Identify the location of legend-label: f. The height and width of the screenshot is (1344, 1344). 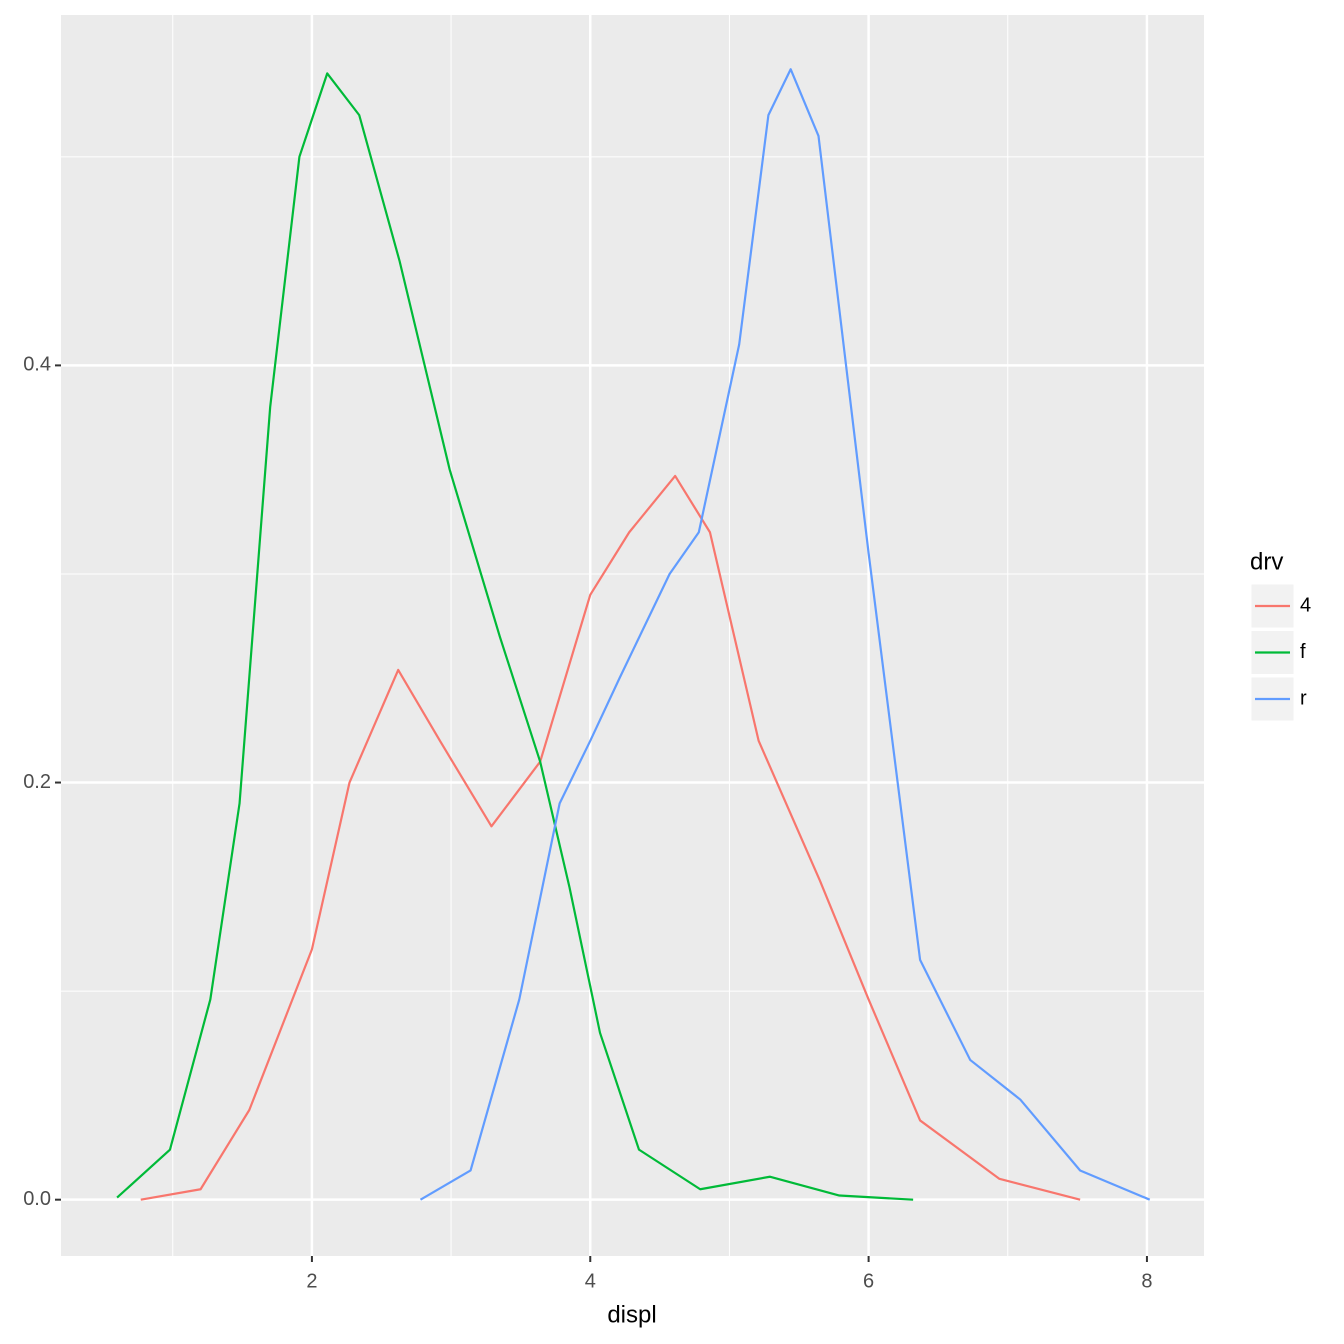
(1303, 652).